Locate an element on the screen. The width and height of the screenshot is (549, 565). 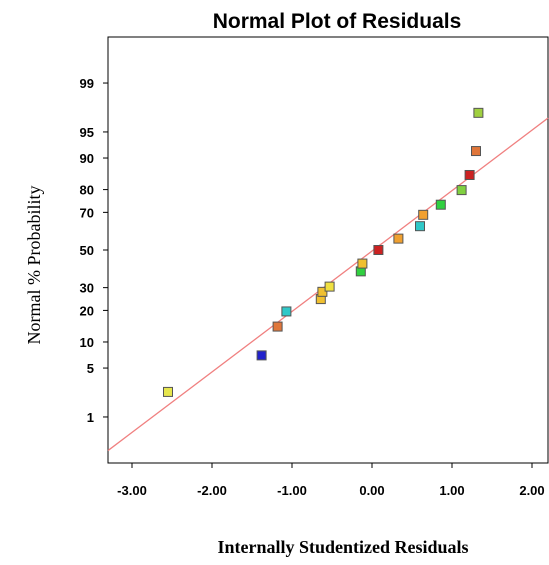
y-tick-label: 70 is located at coordinates (87, 212).